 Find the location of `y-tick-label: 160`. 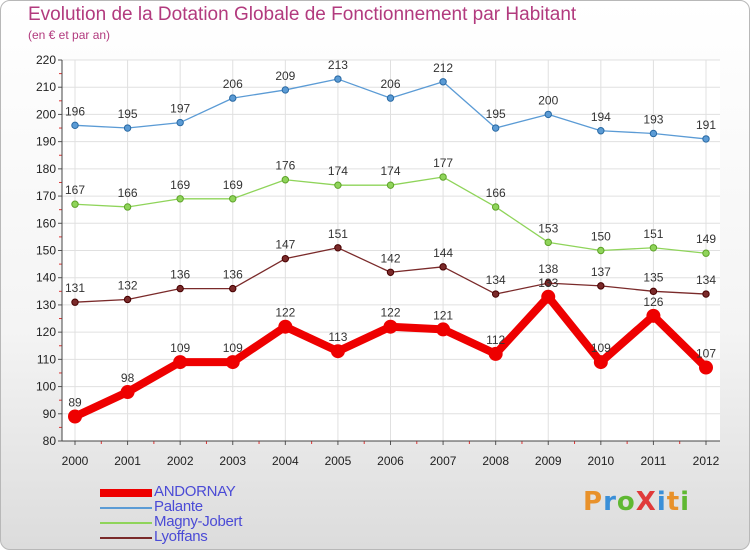

y-tick-label: 160 is located at coordinates (46, 223).